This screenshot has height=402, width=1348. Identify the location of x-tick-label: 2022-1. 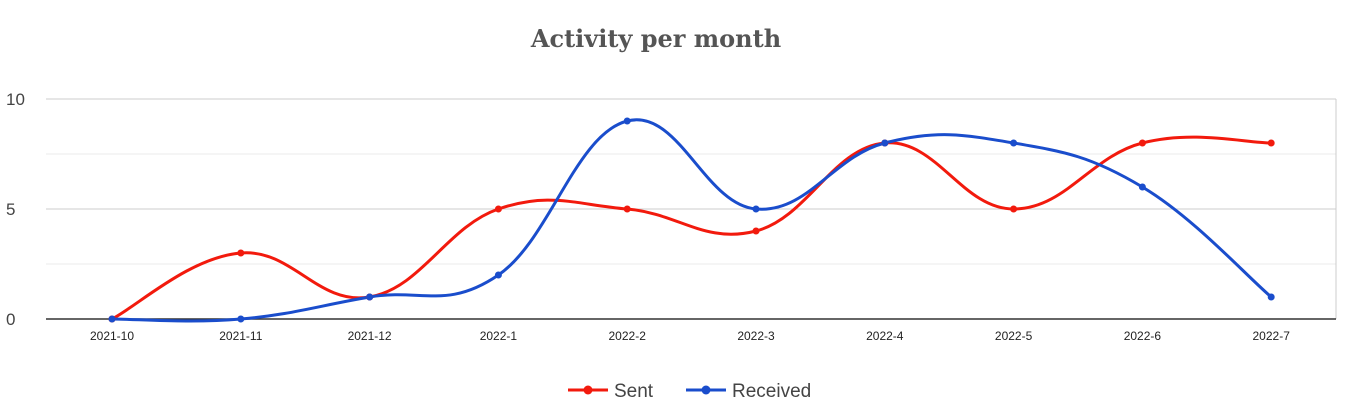
(499, 336).